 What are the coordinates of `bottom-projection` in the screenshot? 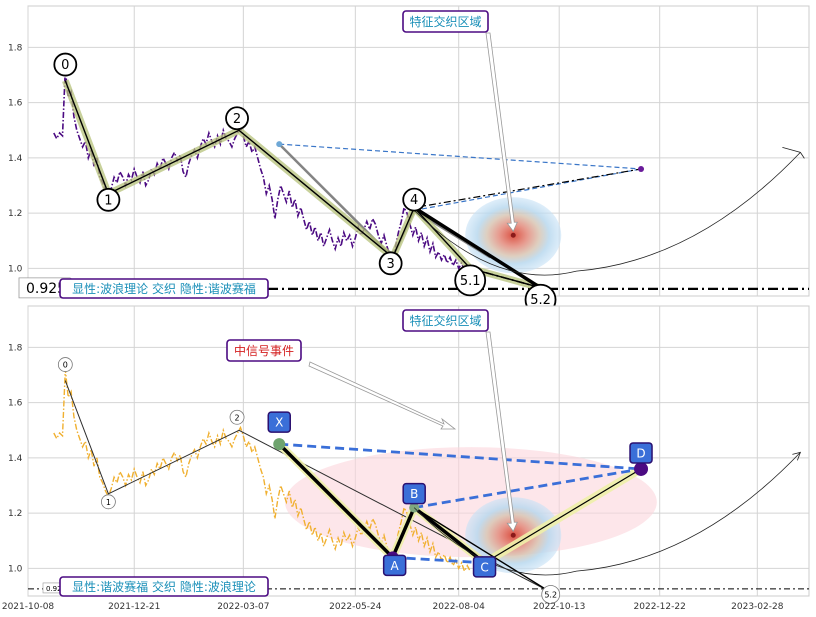 It's located at (607, 513).